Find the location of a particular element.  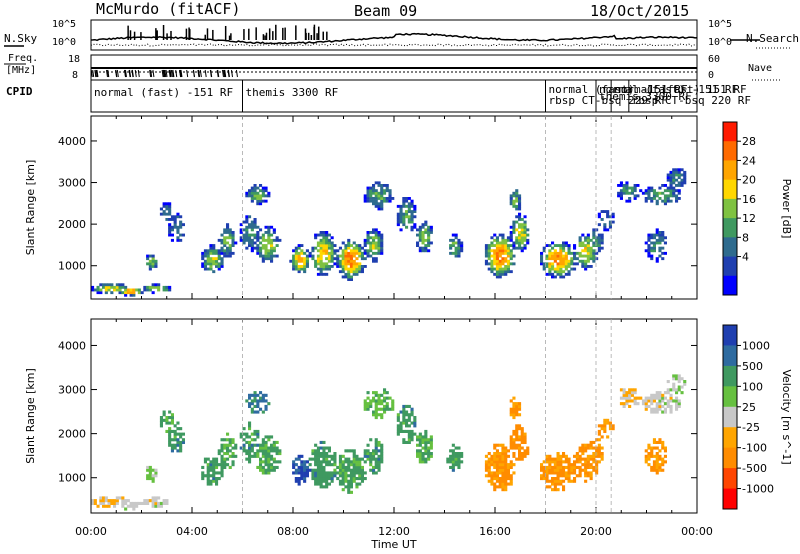

freq-tick-noise is located at coordinates (222, 73).